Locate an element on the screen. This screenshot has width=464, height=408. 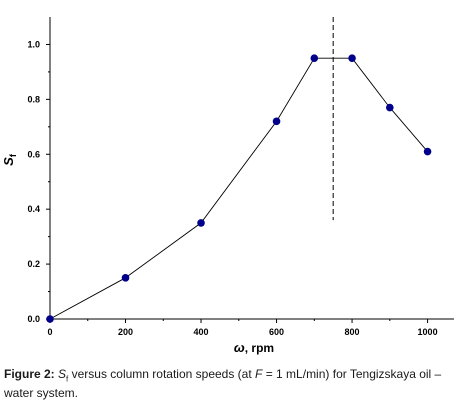
y-tick-label: 0.0 is located at coordinates (33, 319).